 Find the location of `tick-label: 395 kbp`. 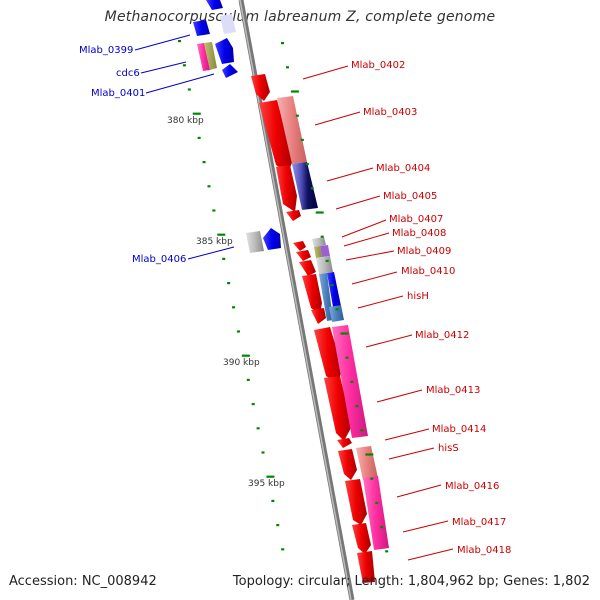

tick-label: 395 kbp is located at coordinates (266, 484).